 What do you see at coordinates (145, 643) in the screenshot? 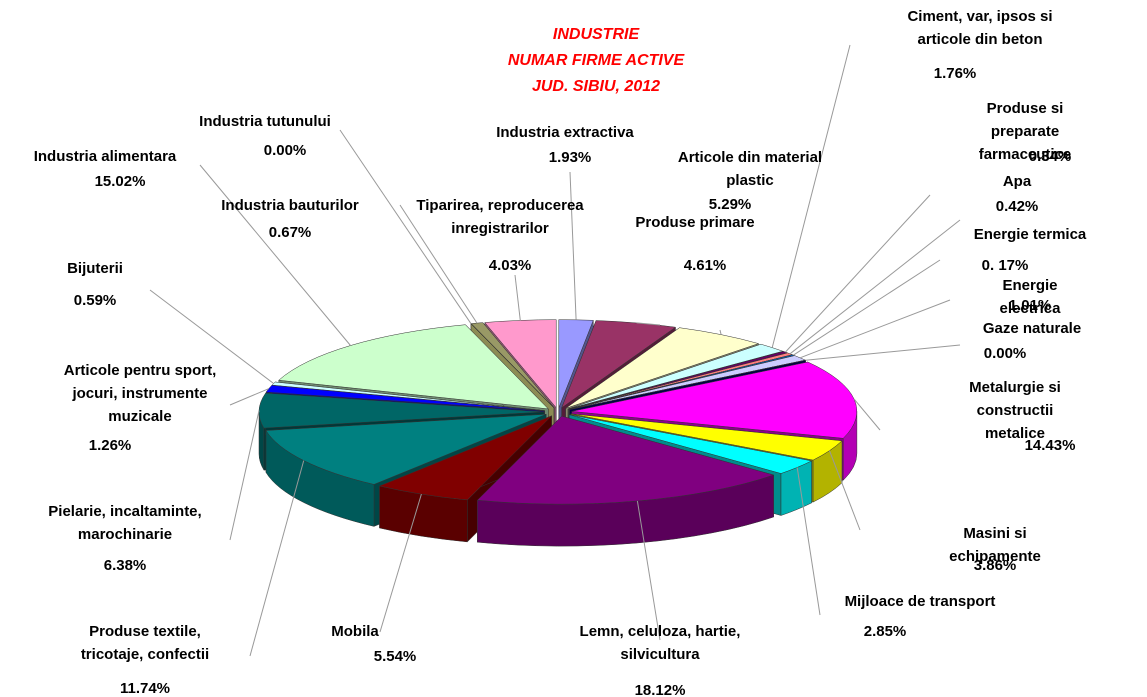
I see `slice-label: Produse textile, tricotaje, confectii` at bounding box center [145, 643].